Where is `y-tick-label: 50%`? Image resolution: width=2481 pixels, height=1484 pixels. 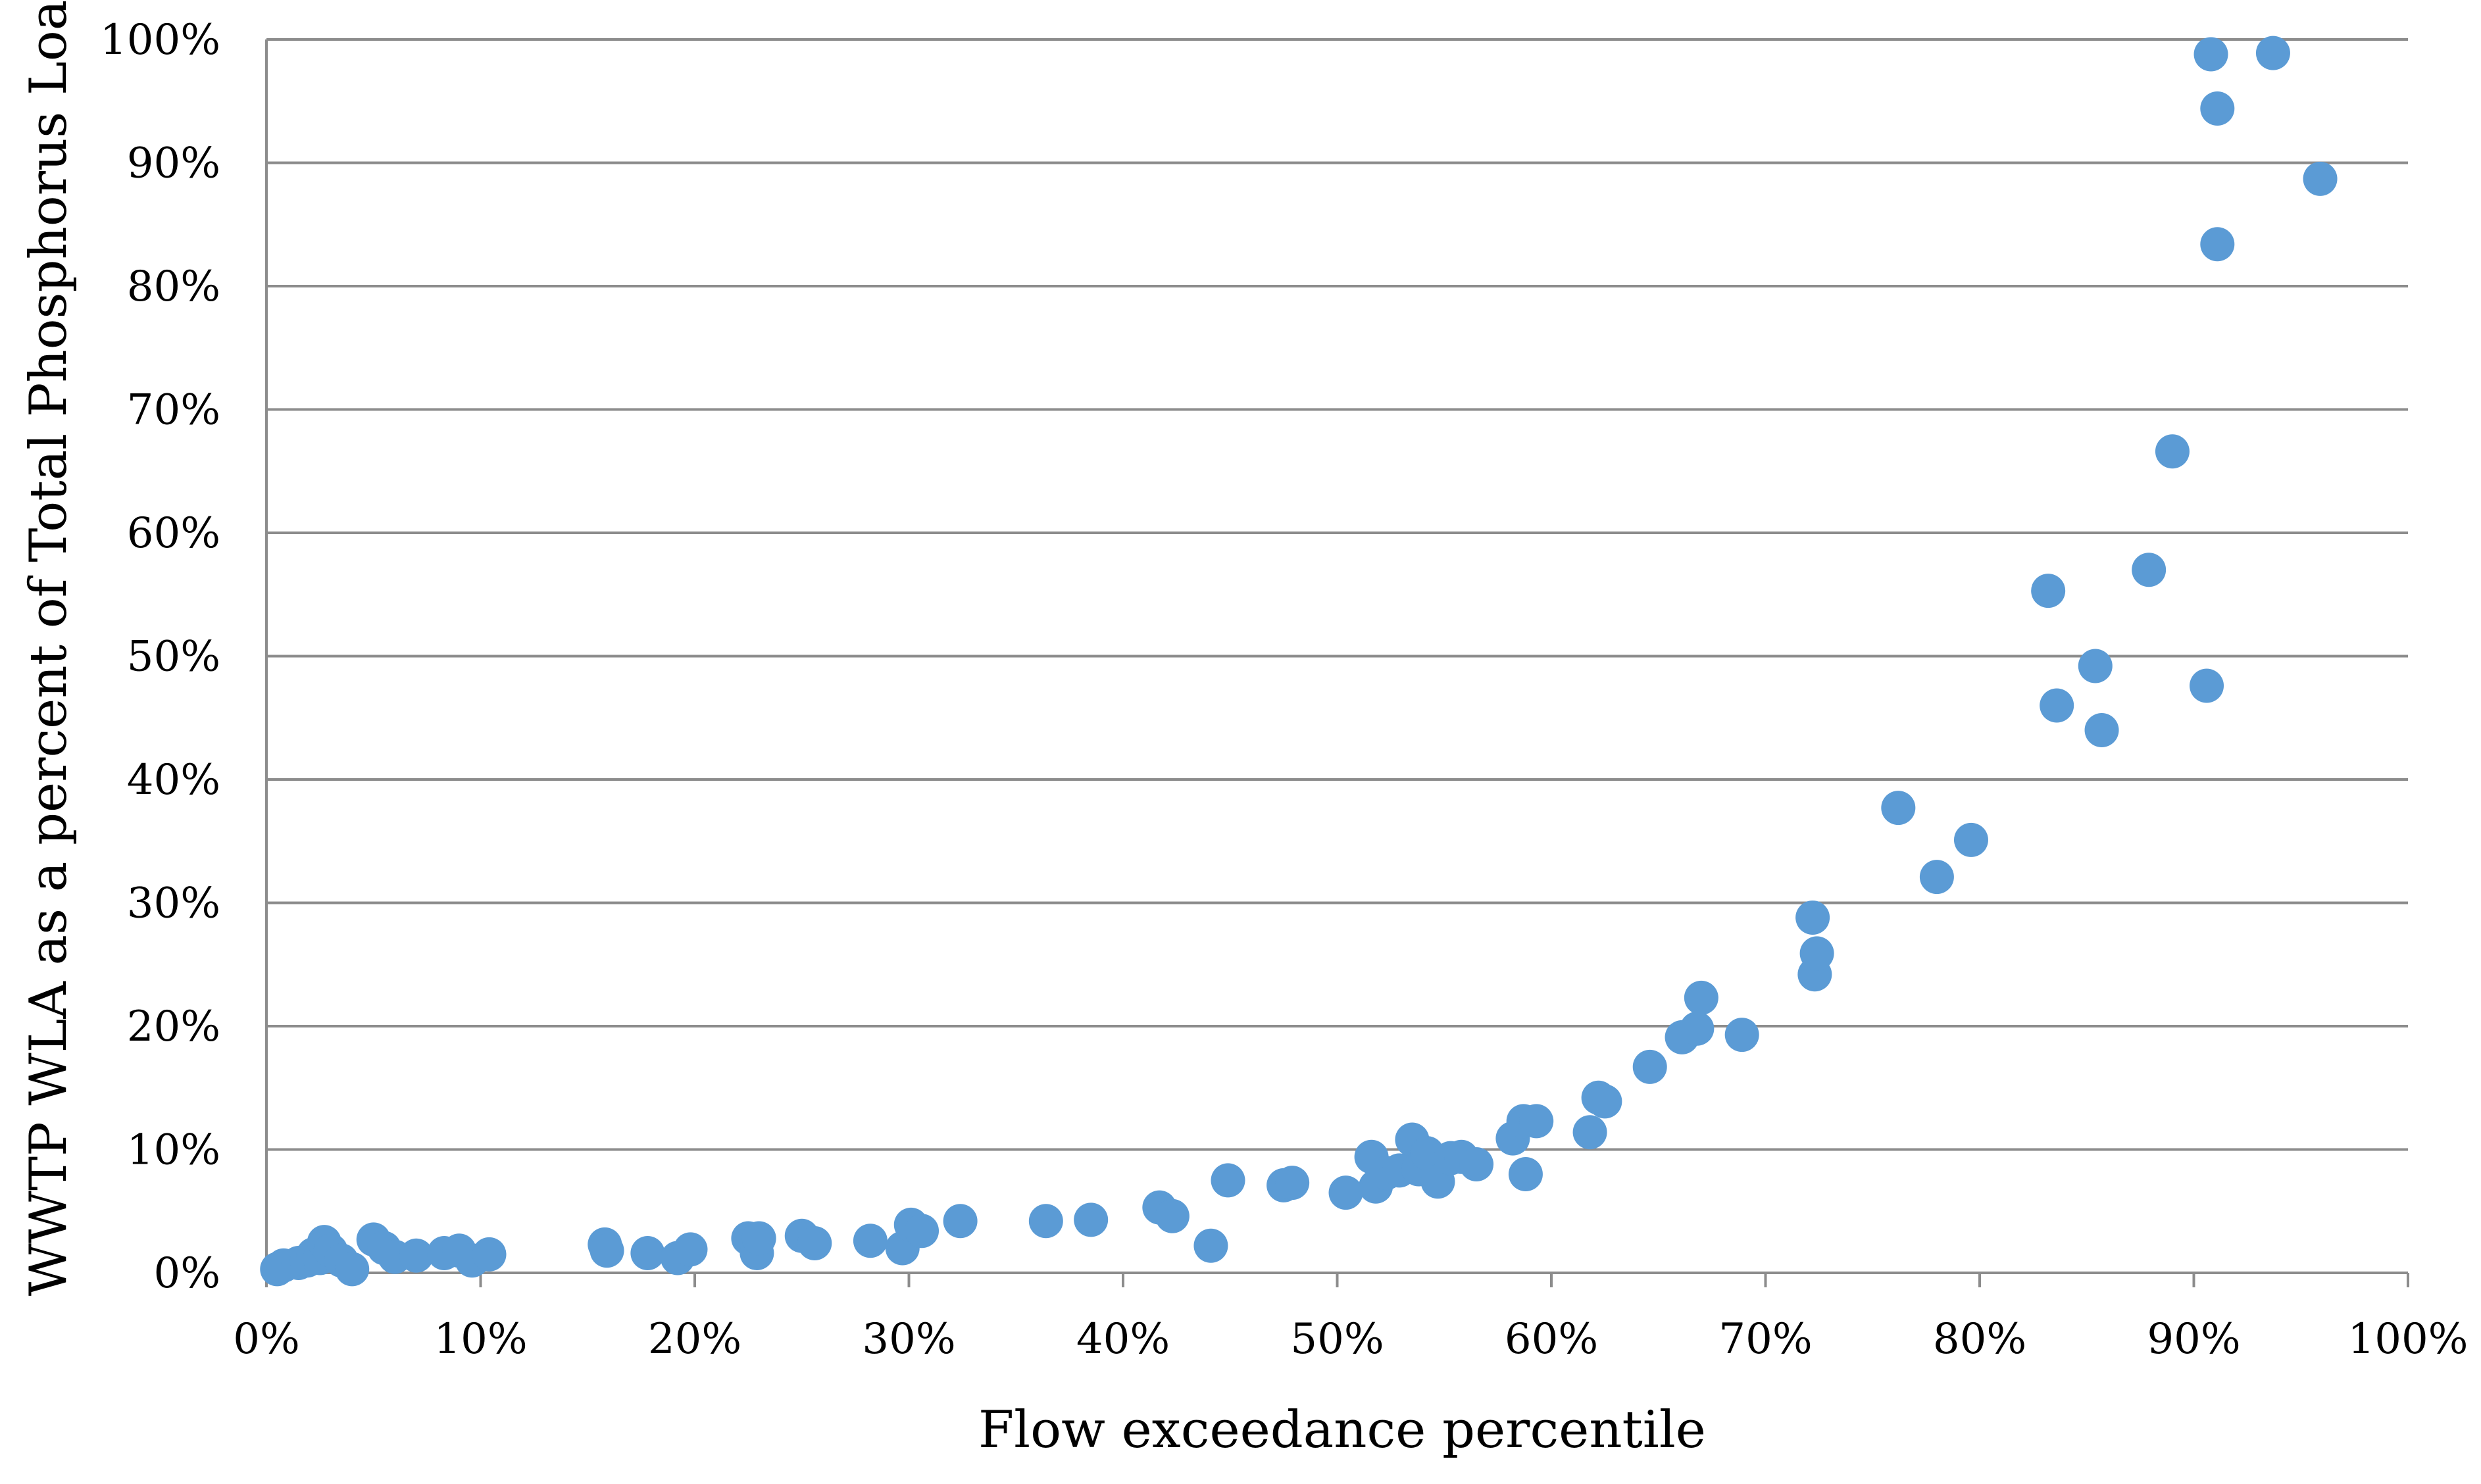 y-tick-label: 50% is located at coordinates (174, 657).